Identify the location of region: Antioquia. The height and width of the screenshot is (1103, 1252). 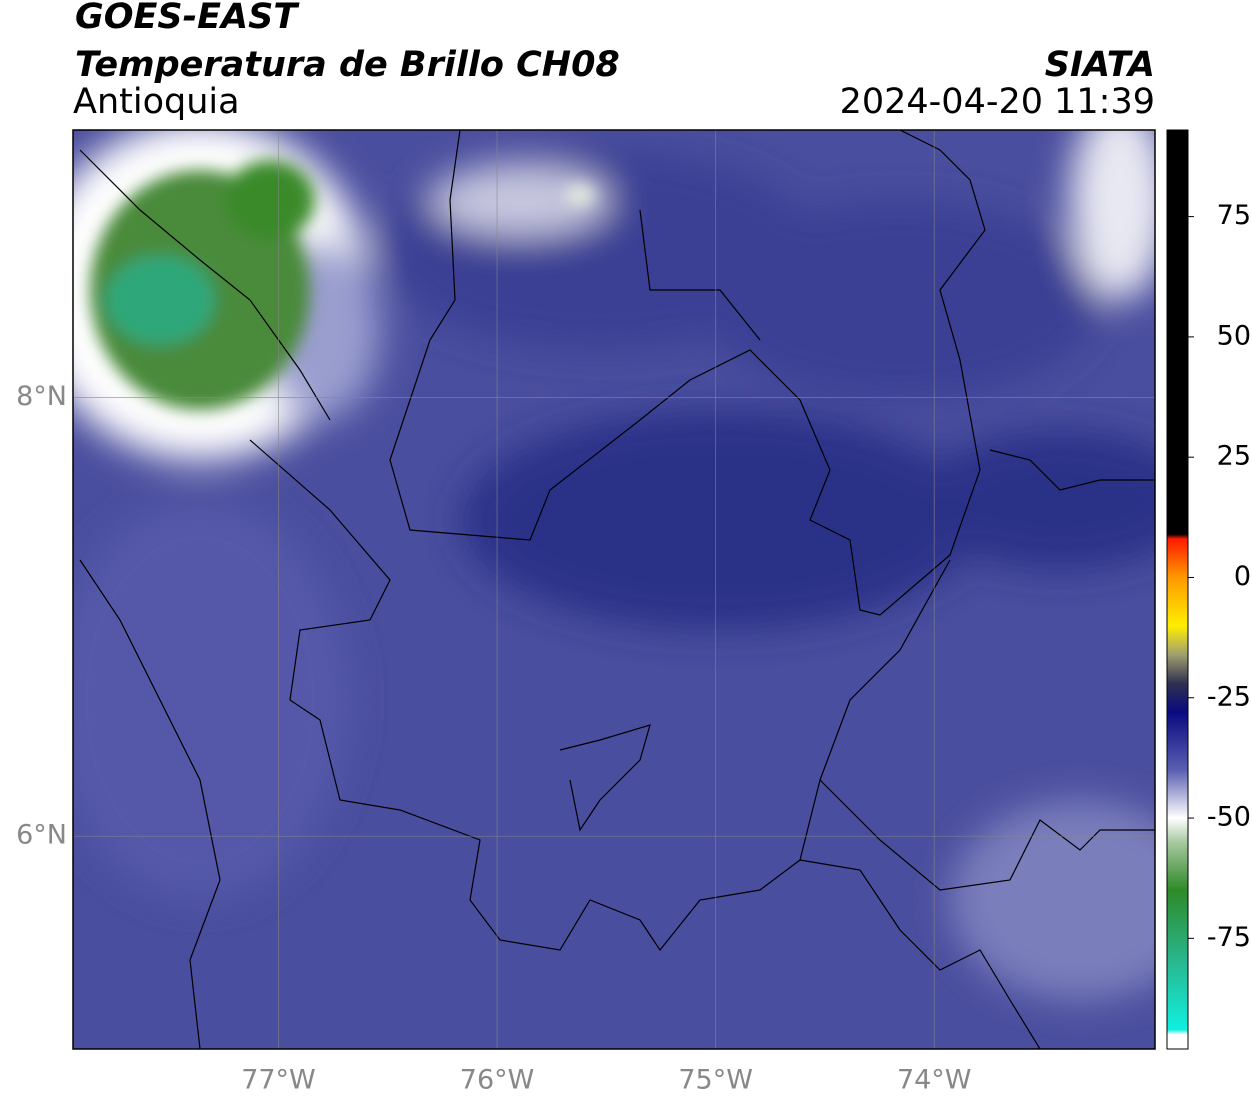
(156, 102).